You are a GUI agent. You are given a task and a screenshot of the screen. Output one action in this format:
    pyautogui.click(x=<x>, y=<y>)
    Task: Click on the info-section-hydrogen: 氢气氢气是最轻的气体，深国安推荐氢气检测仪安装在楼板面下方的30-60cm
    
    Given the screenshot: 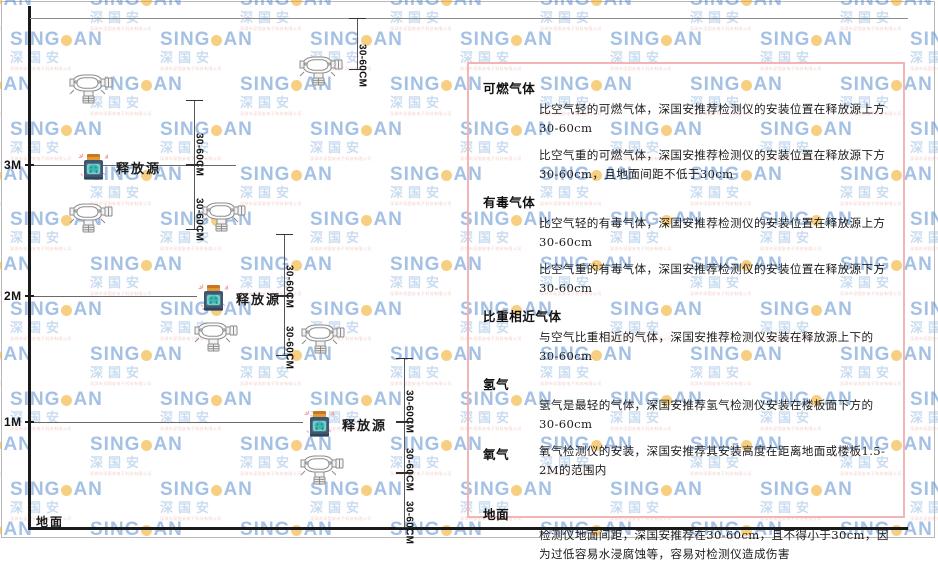 What is the action you would take?
    pyautogui.click(x=688, y=404)
    